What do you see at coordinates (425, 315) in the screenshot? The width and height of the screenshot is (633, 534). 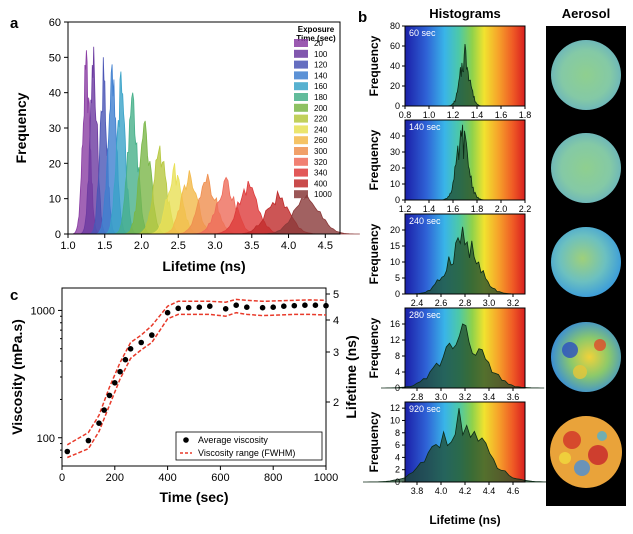 I see `histogram-time-label: 280 sec` at bounding box center [425, 315].